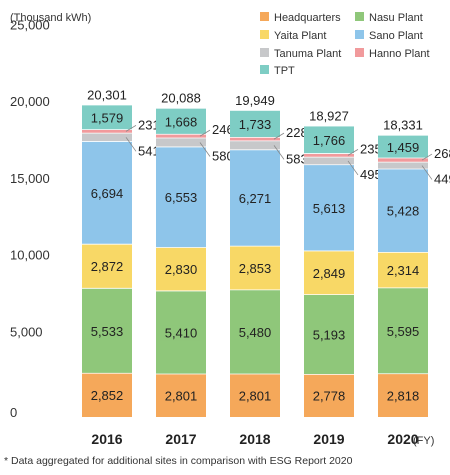 This screenshot has height=475, width=450. I want to click on segment-value-label: 1,766, so click(329, 140).